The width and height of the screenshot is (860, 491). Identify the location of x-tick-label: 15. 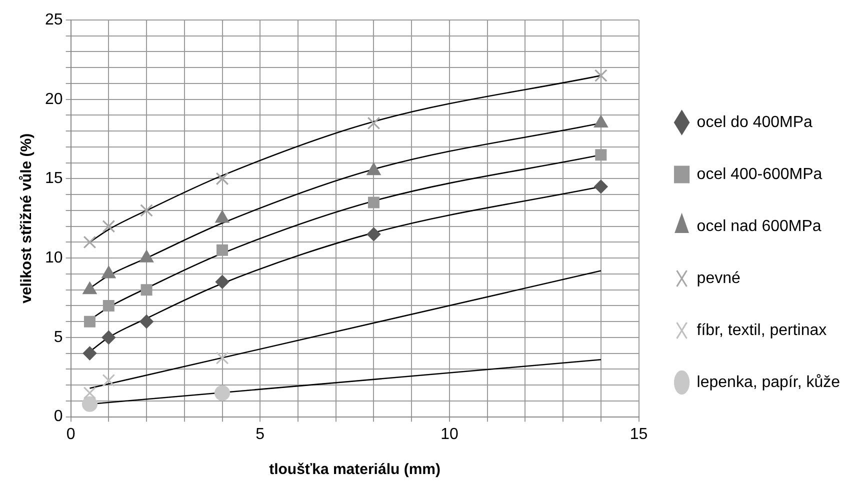
(639, 434).